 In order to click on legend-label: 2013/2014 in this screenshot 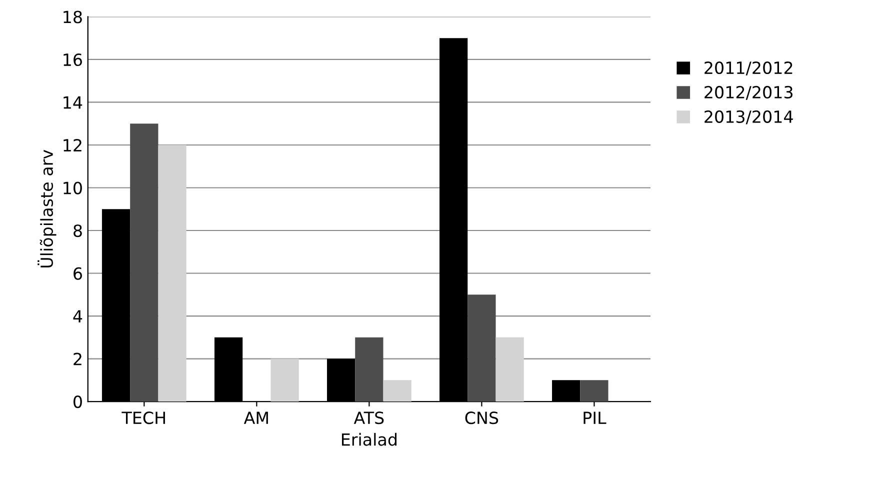, I will do `click(748, 117)`.